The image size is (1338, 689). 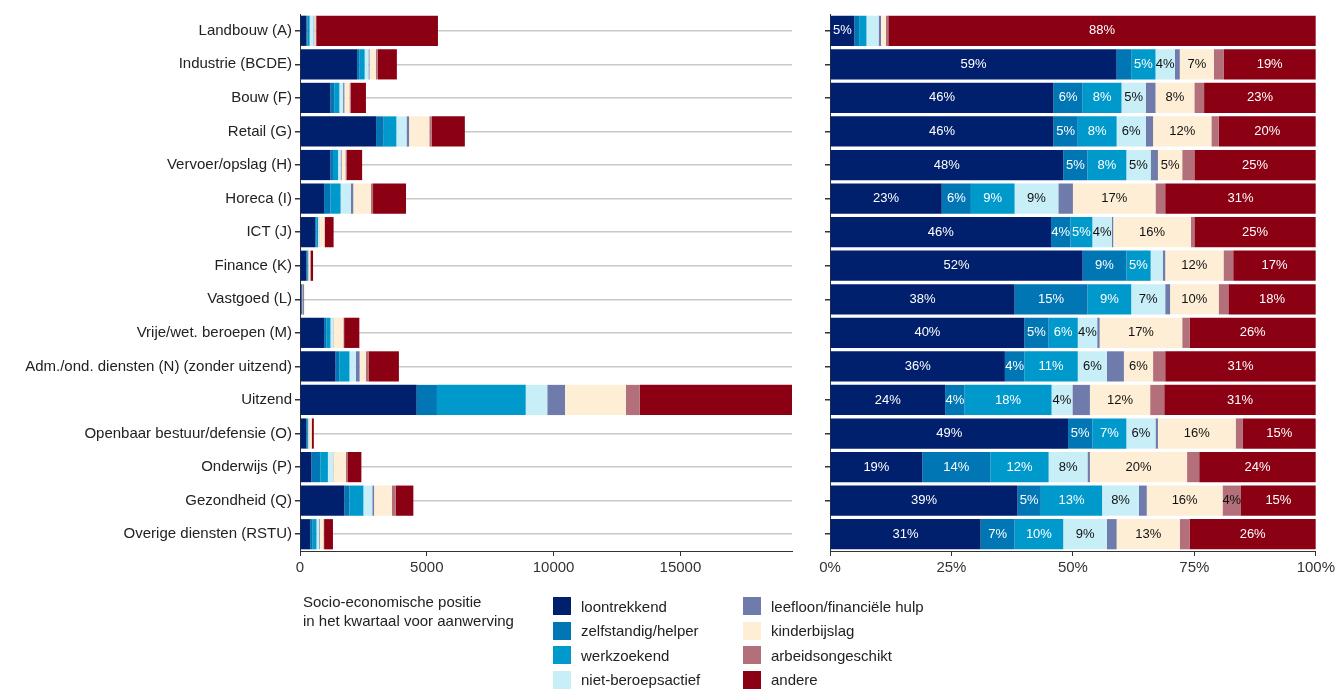 I want to click on y-tick-label: Openbaar bestuur/defensie (O), so click(x=188, y=432).